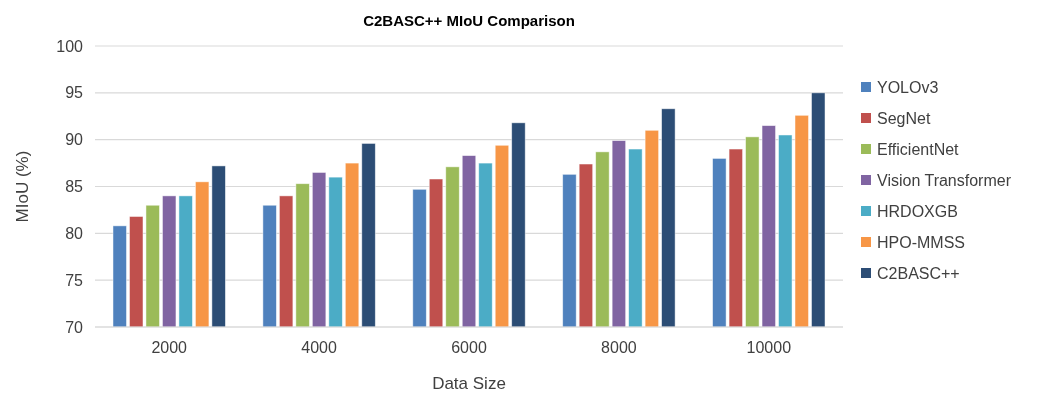 This screenshot has width=1050, height=403. What do you see at coordinates (74, 233) in the screenshot?
I see `y-tick-label: 80` at bounding box center [74, 233].